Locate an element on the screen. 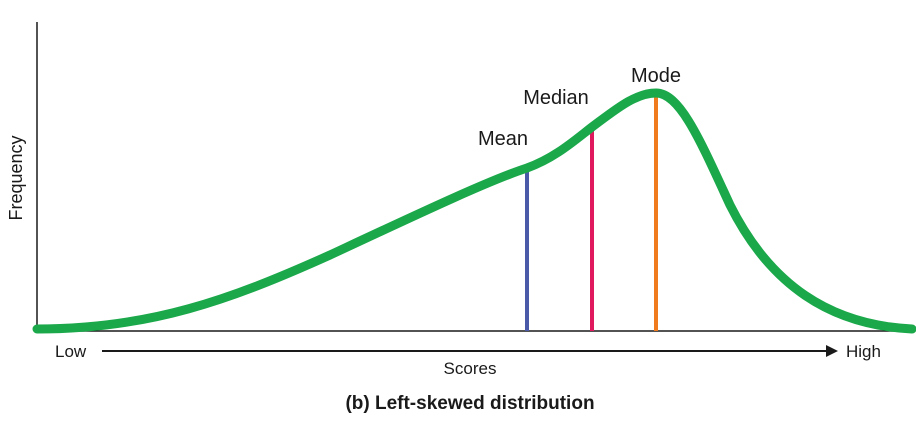 The height and width of the screenshot is (424, 916). mean-label: Mean is located at coordinates (503, 139).